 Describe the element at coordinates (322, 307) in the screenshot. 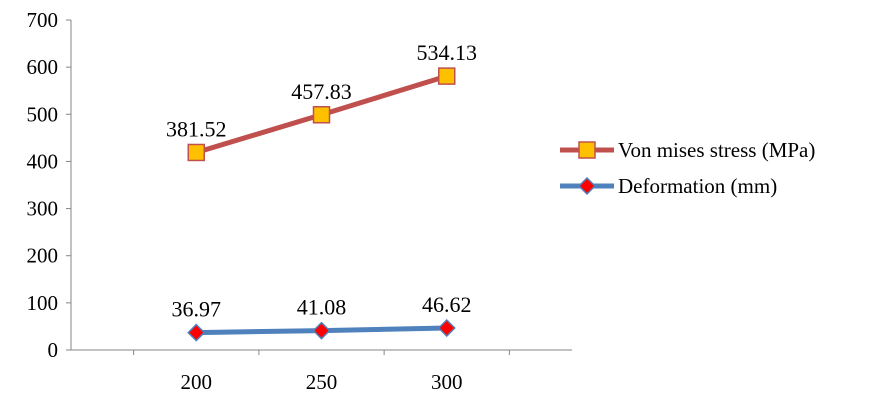

I see `data-label: 41.08` at that location.